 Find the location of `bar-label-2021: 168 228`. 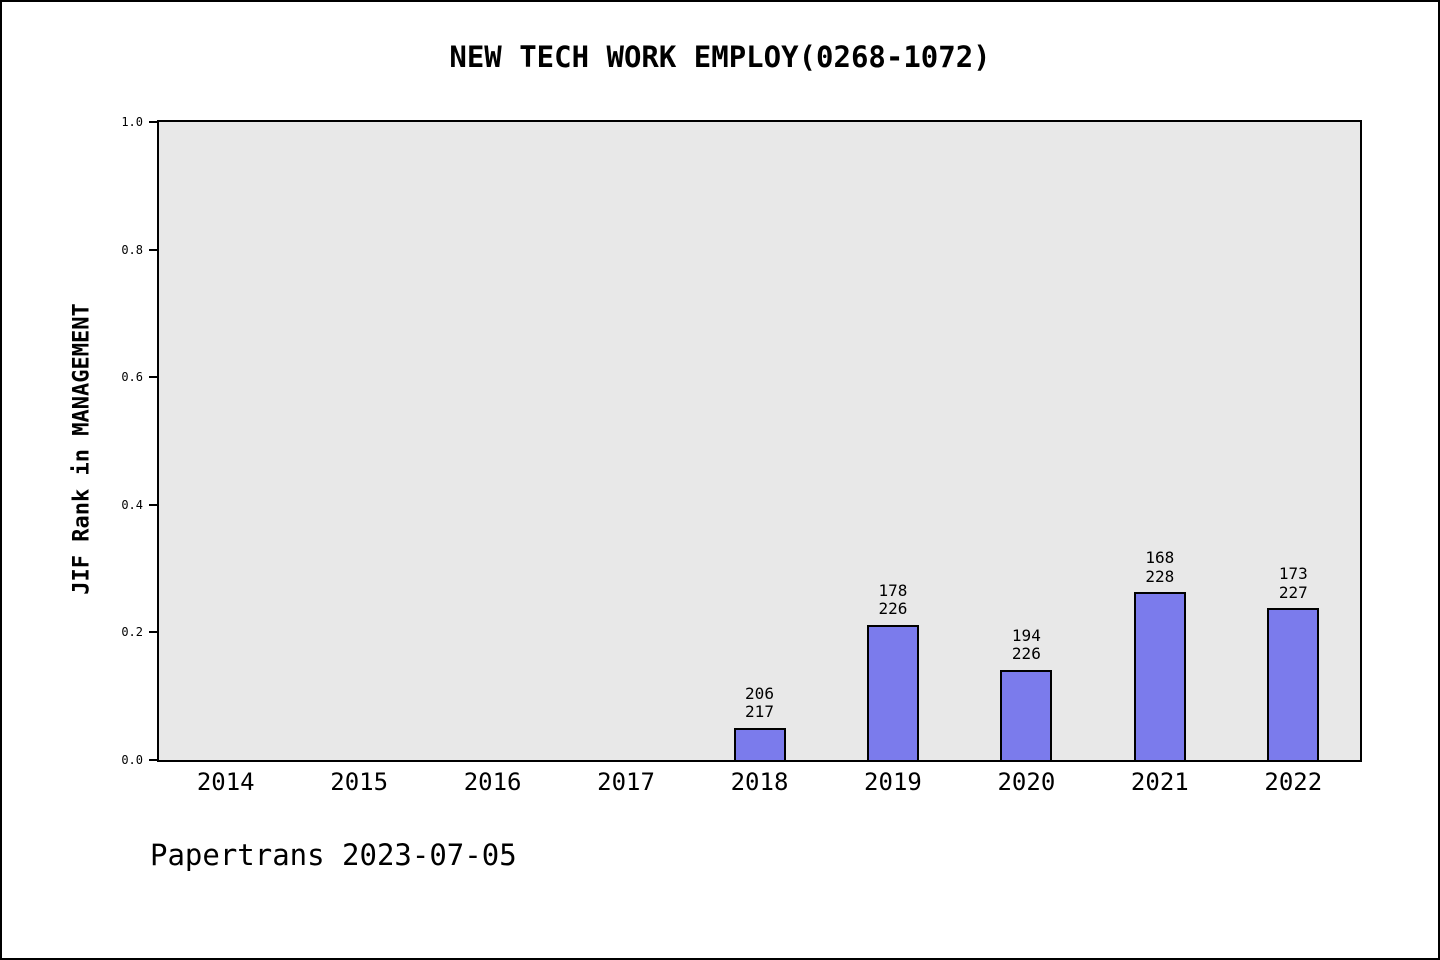

bar-label-2021: 168 228 is located at coordinates (1160, 567).